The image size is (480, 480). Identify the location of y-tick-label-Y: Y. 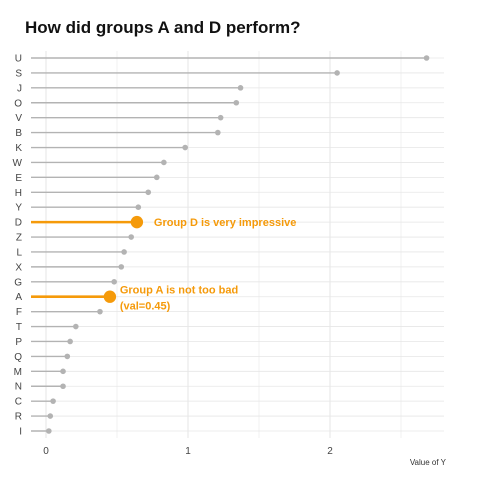
(18, 208).